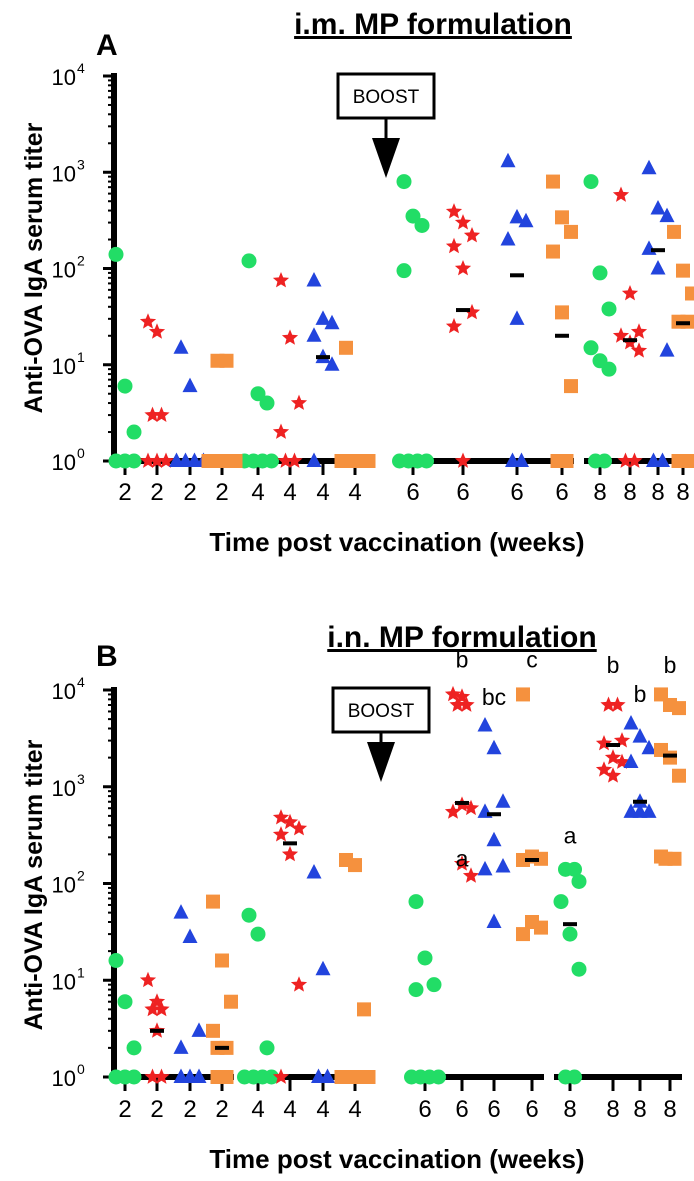 The image size is (694, 1181). Describe the element at coordinates (81, 1069) in the screenshot. I see `y-tick-exponent: 0` at that location.